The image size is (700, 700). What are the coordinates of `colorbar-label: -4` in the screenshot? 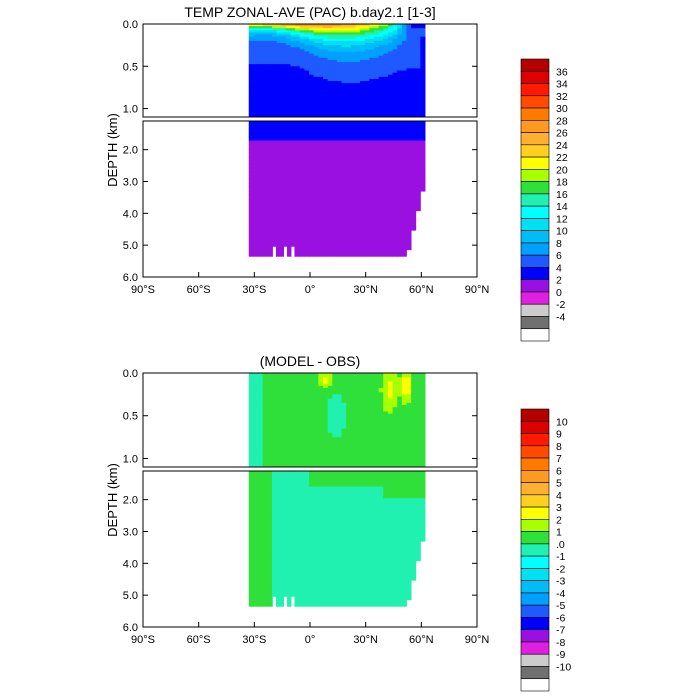 It's located at (560, 317).